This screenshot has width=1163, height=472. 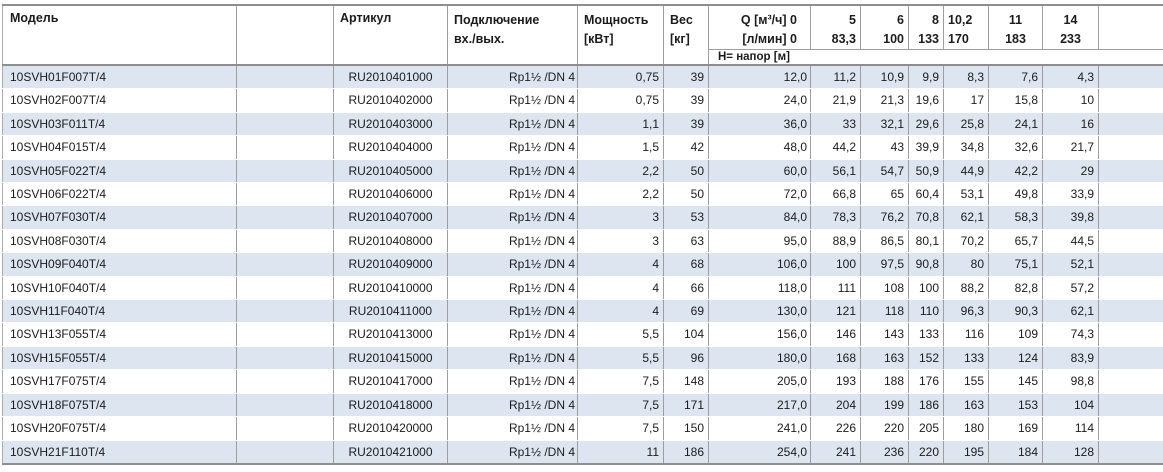 What do you see at coordinates (620, 100) in the screenshot?
I see `cell-power: 0,75` at bounding box center [620, 100].